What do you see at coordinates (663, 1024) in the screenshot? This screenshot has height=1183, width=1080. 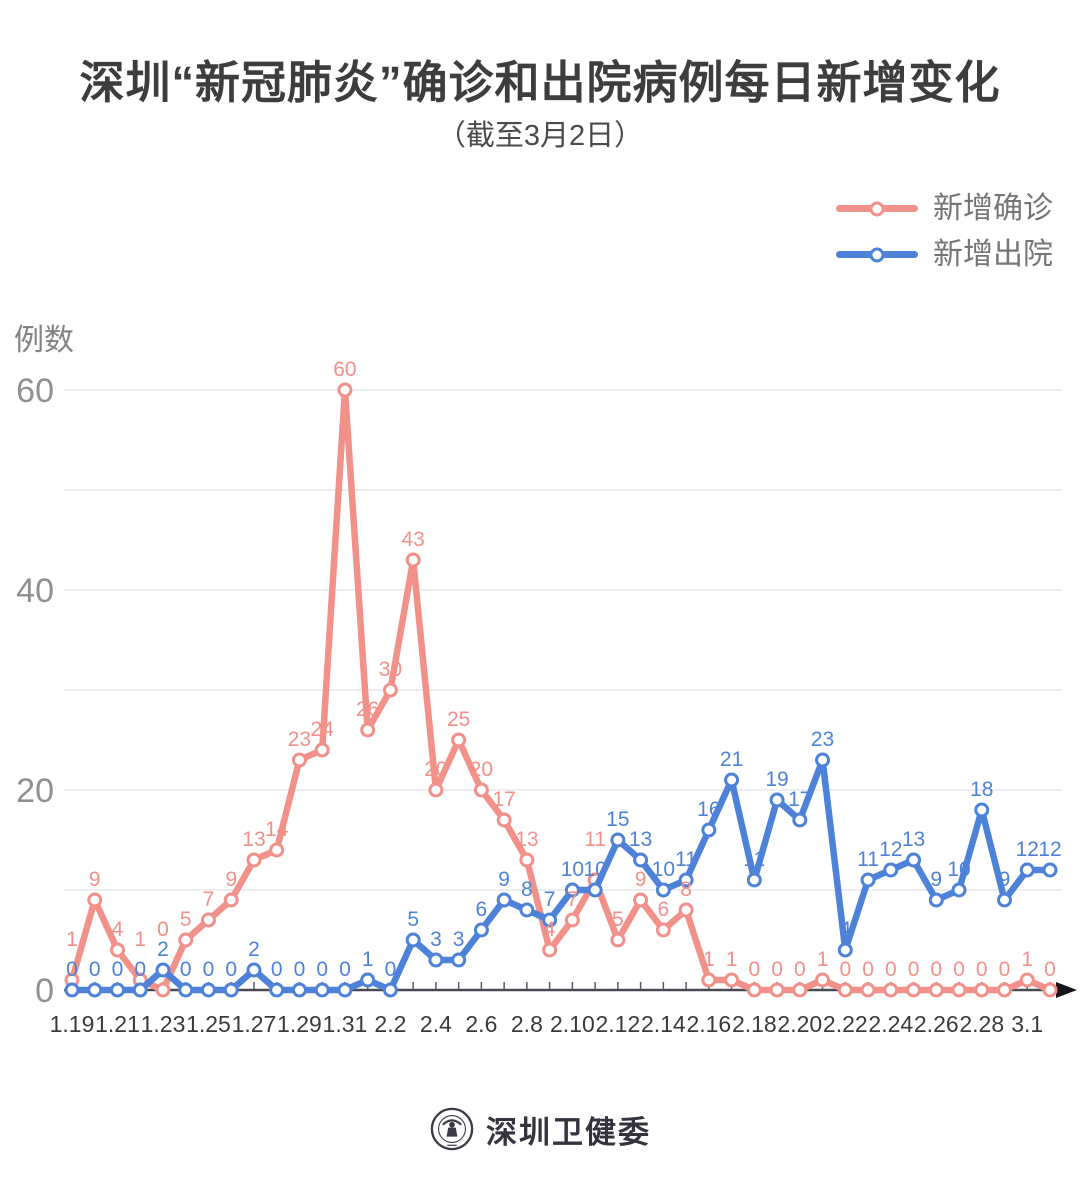 I see `svg-text: 2.14` at bounding box center [663, 1024].